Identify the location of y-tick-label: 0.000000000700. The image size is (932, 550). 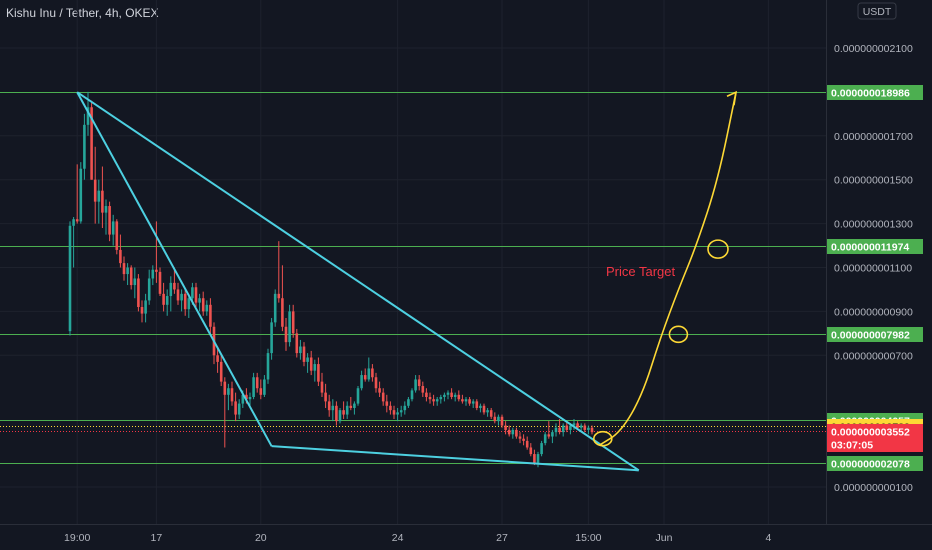
(873, 356).